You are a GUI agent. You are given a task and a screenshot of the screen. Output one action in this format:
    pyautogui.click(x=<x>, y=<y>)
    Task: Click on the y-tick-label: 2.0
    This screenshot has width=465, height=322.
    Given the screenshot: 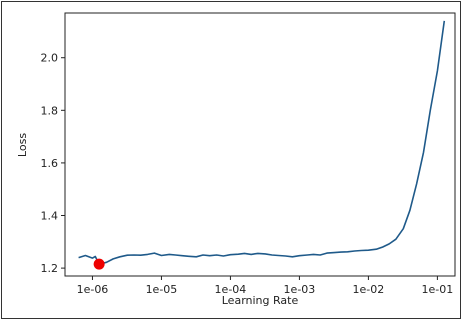 What is the action you would take?
    pyautogui.click(x=50, y=58)
    